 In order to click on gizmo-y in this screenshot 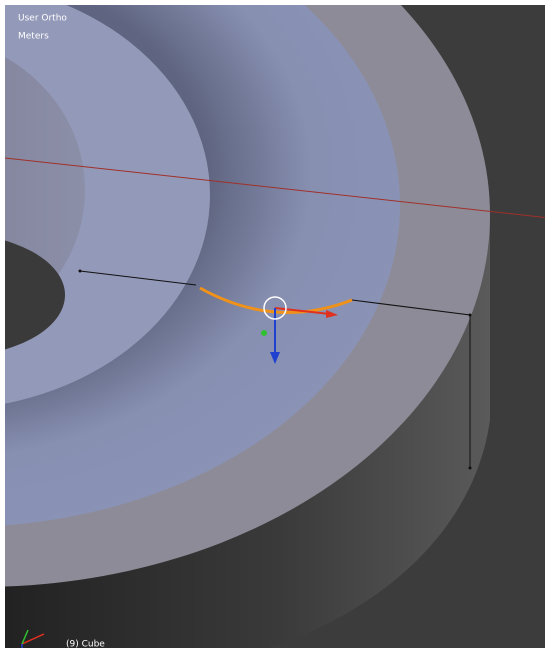, I will do `click(264, 333)`.